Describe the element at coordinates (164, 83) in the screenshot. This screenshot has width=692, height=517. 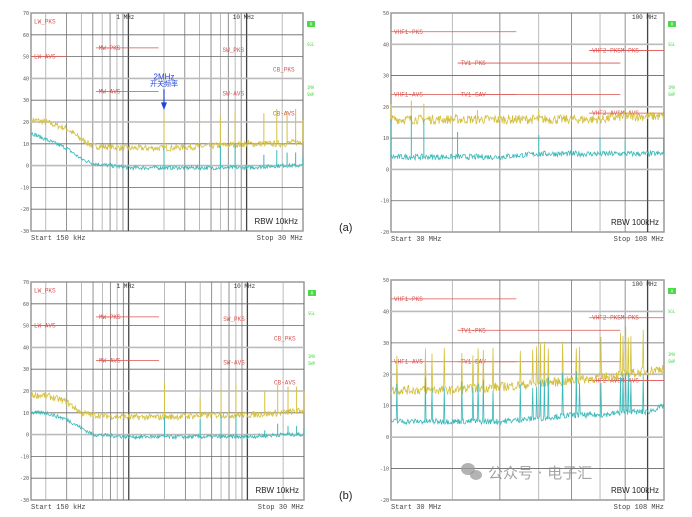
I see `annotation-subtitle: 开关频率` at that location.